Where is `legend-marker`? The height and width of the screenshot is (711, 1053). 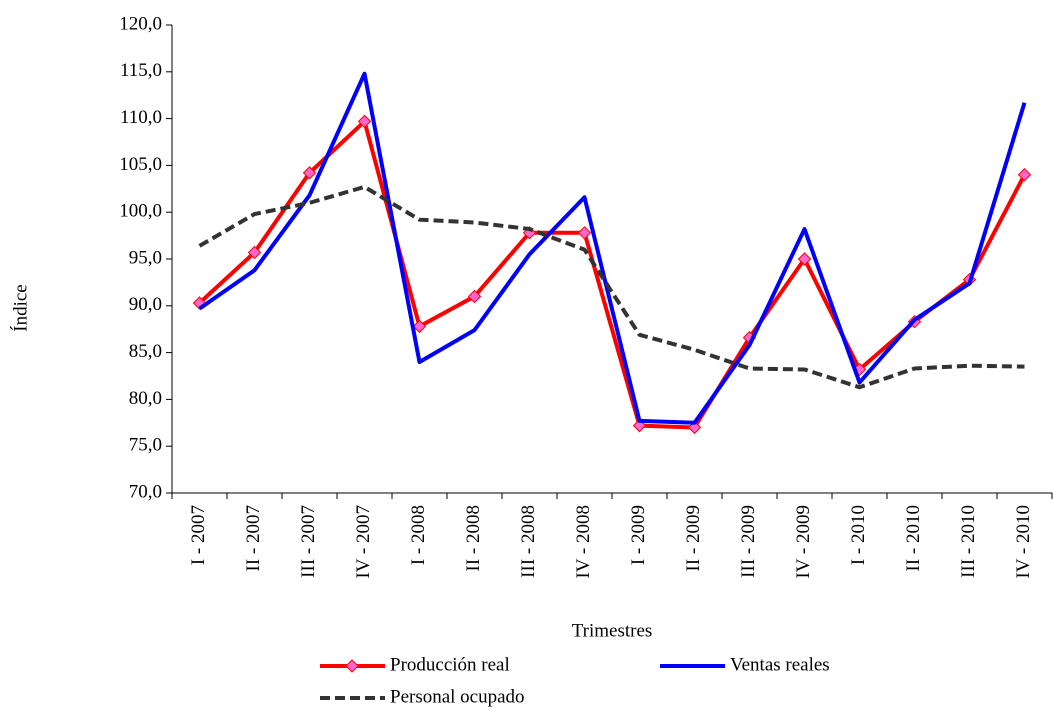
legend-marker is located at coordinates (352, 666).